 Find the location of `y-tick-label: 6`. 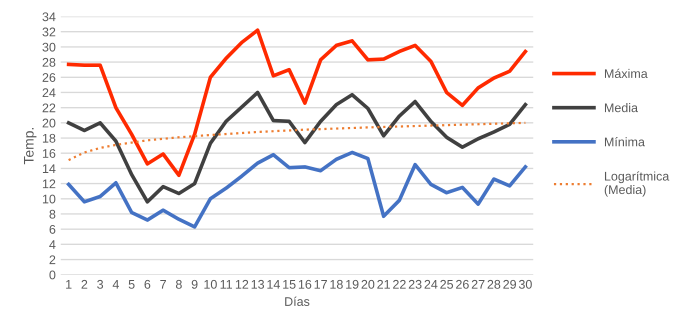

y-tick-label: 6 is located at coordinates (53, 229).